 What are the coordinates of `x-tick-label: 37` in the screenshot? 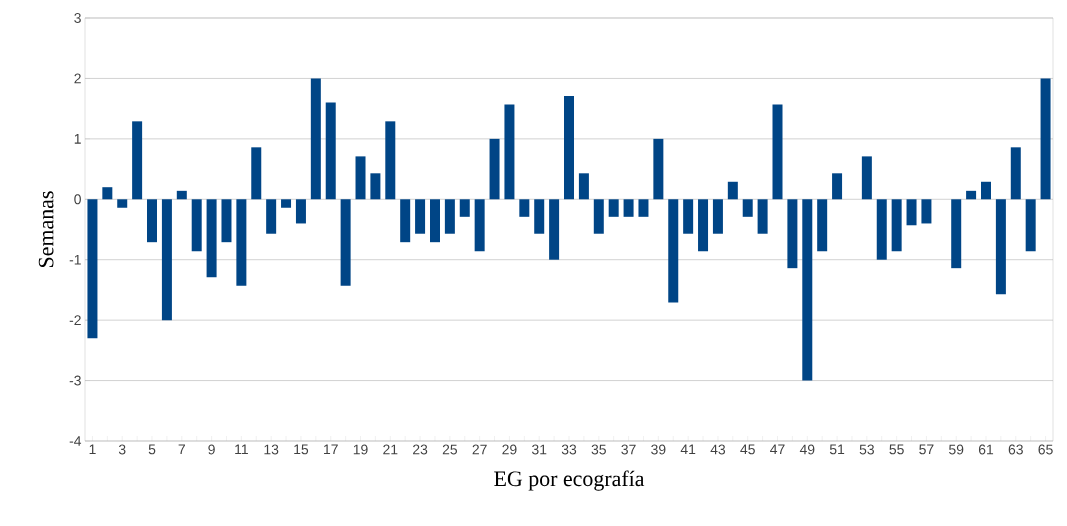 It's located at (628, 449).